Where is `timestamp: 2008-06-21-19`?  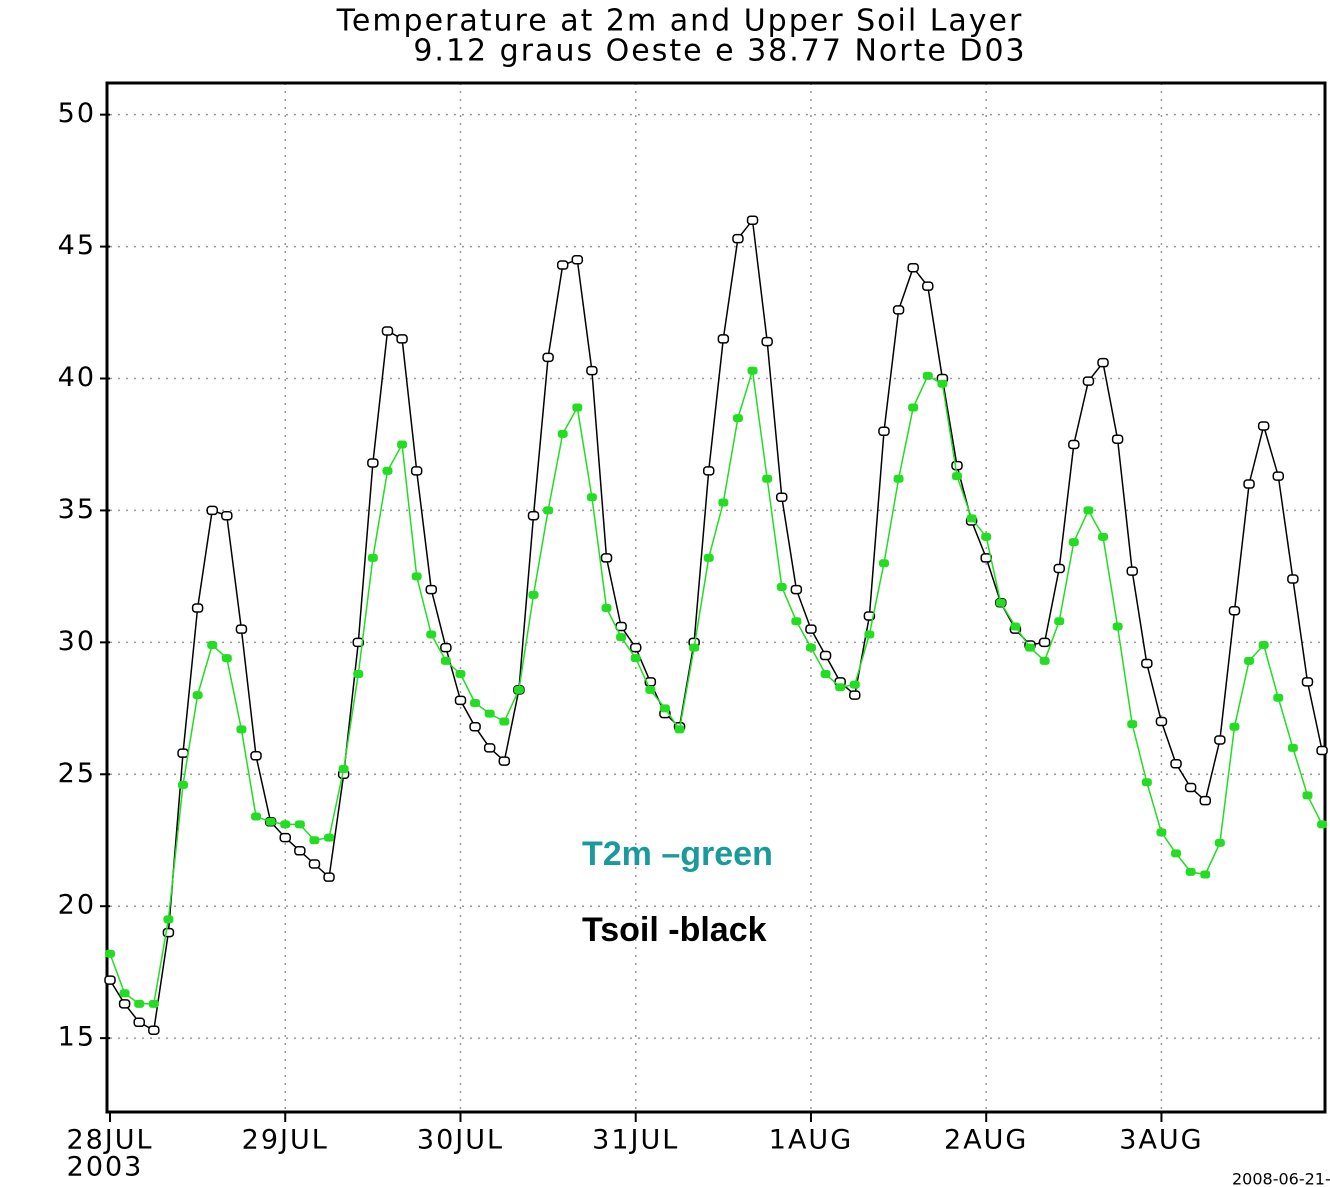
timestamp: 2008-06-21-19 is located at coordinates (1281, 1178).